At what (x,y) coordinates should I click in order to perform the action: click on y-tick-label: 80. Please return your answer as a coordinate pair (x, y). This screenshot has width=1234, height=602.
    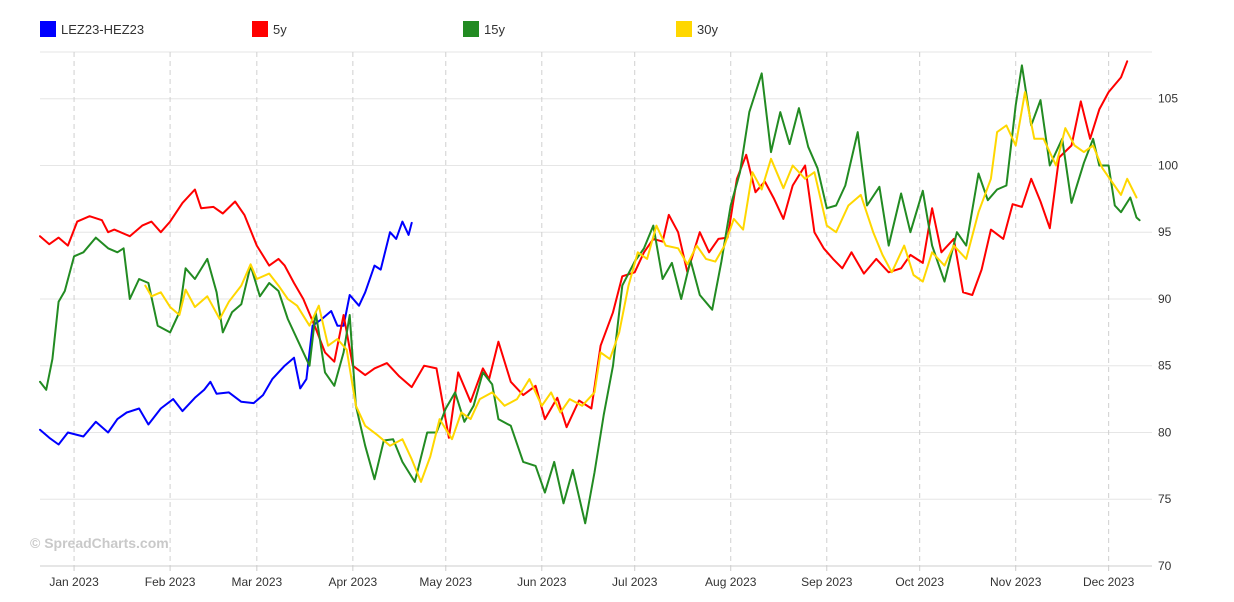
    Looking at the image, I should click on (1165, 432).